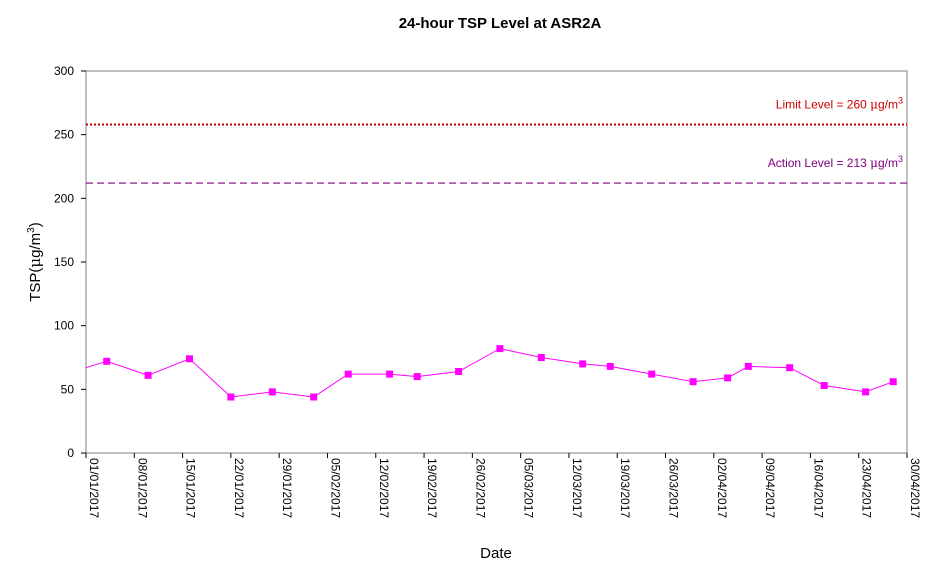 This screenshot has width=952, height=588. I want to click on y-tick-label: 250, so click(64, 135).